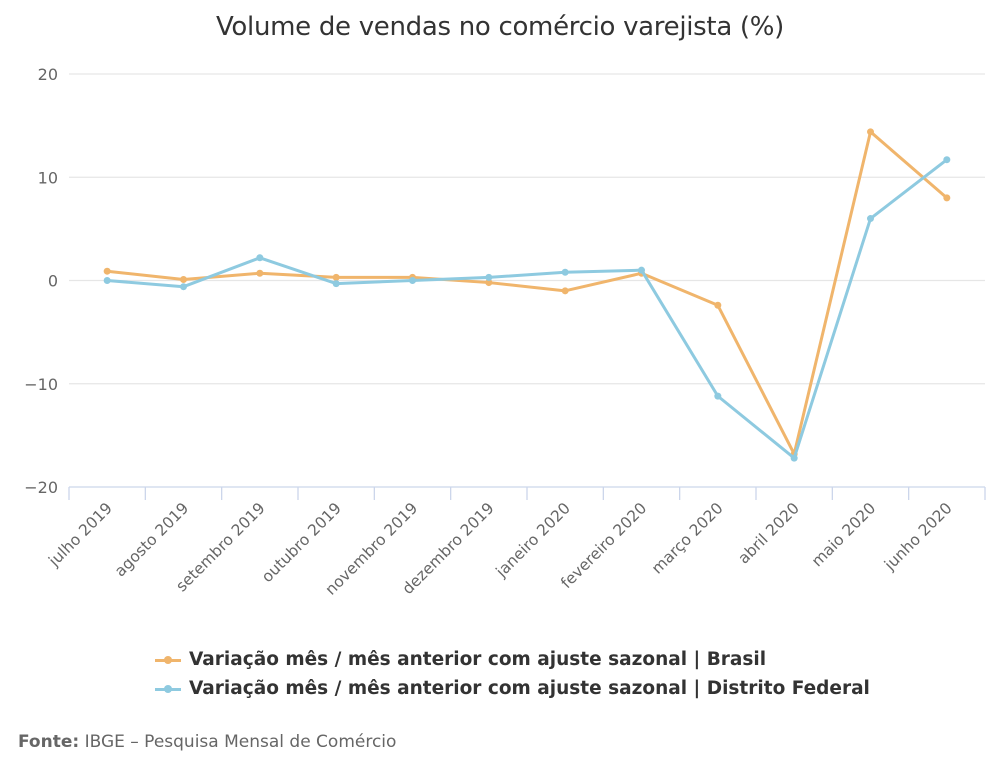  I want to click on y-tick-label: 10, so click(48, 177).